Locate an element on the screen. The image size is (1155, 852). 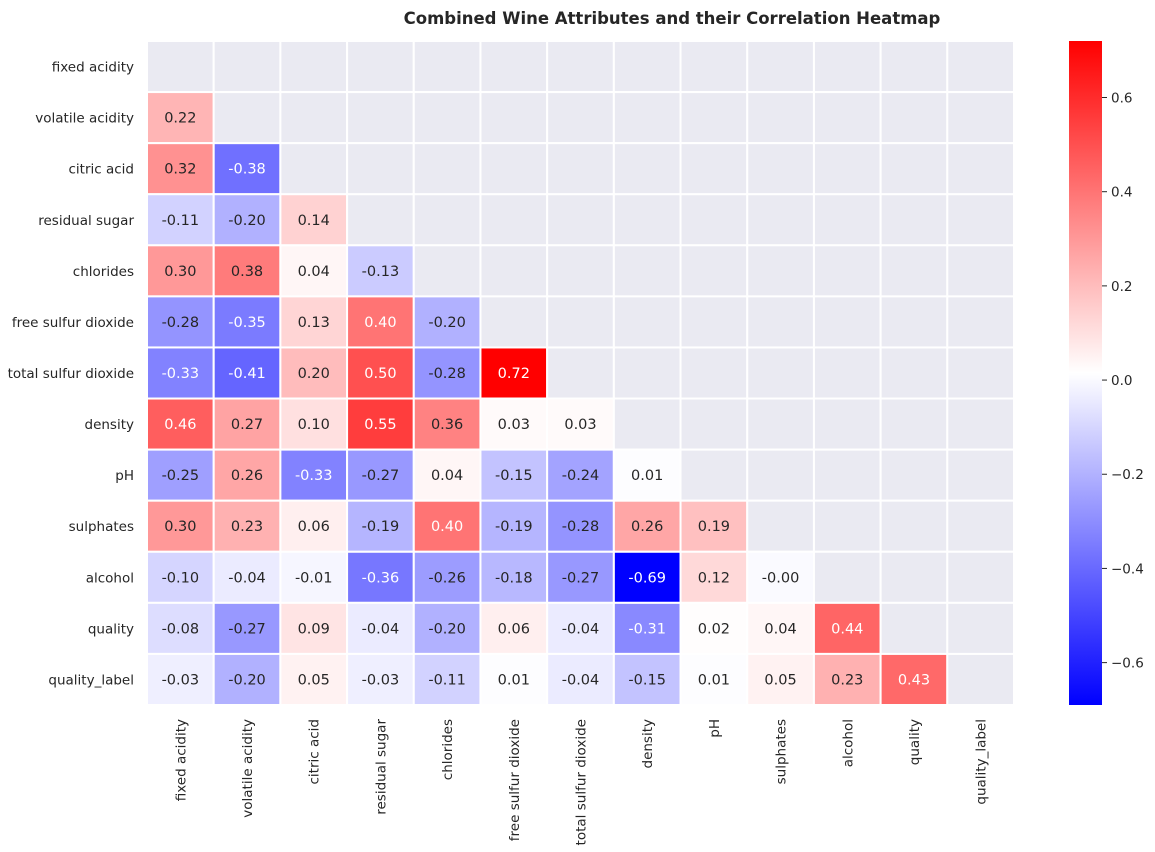
cell-value-label: 0.43 is located at coordinates (914, 680).